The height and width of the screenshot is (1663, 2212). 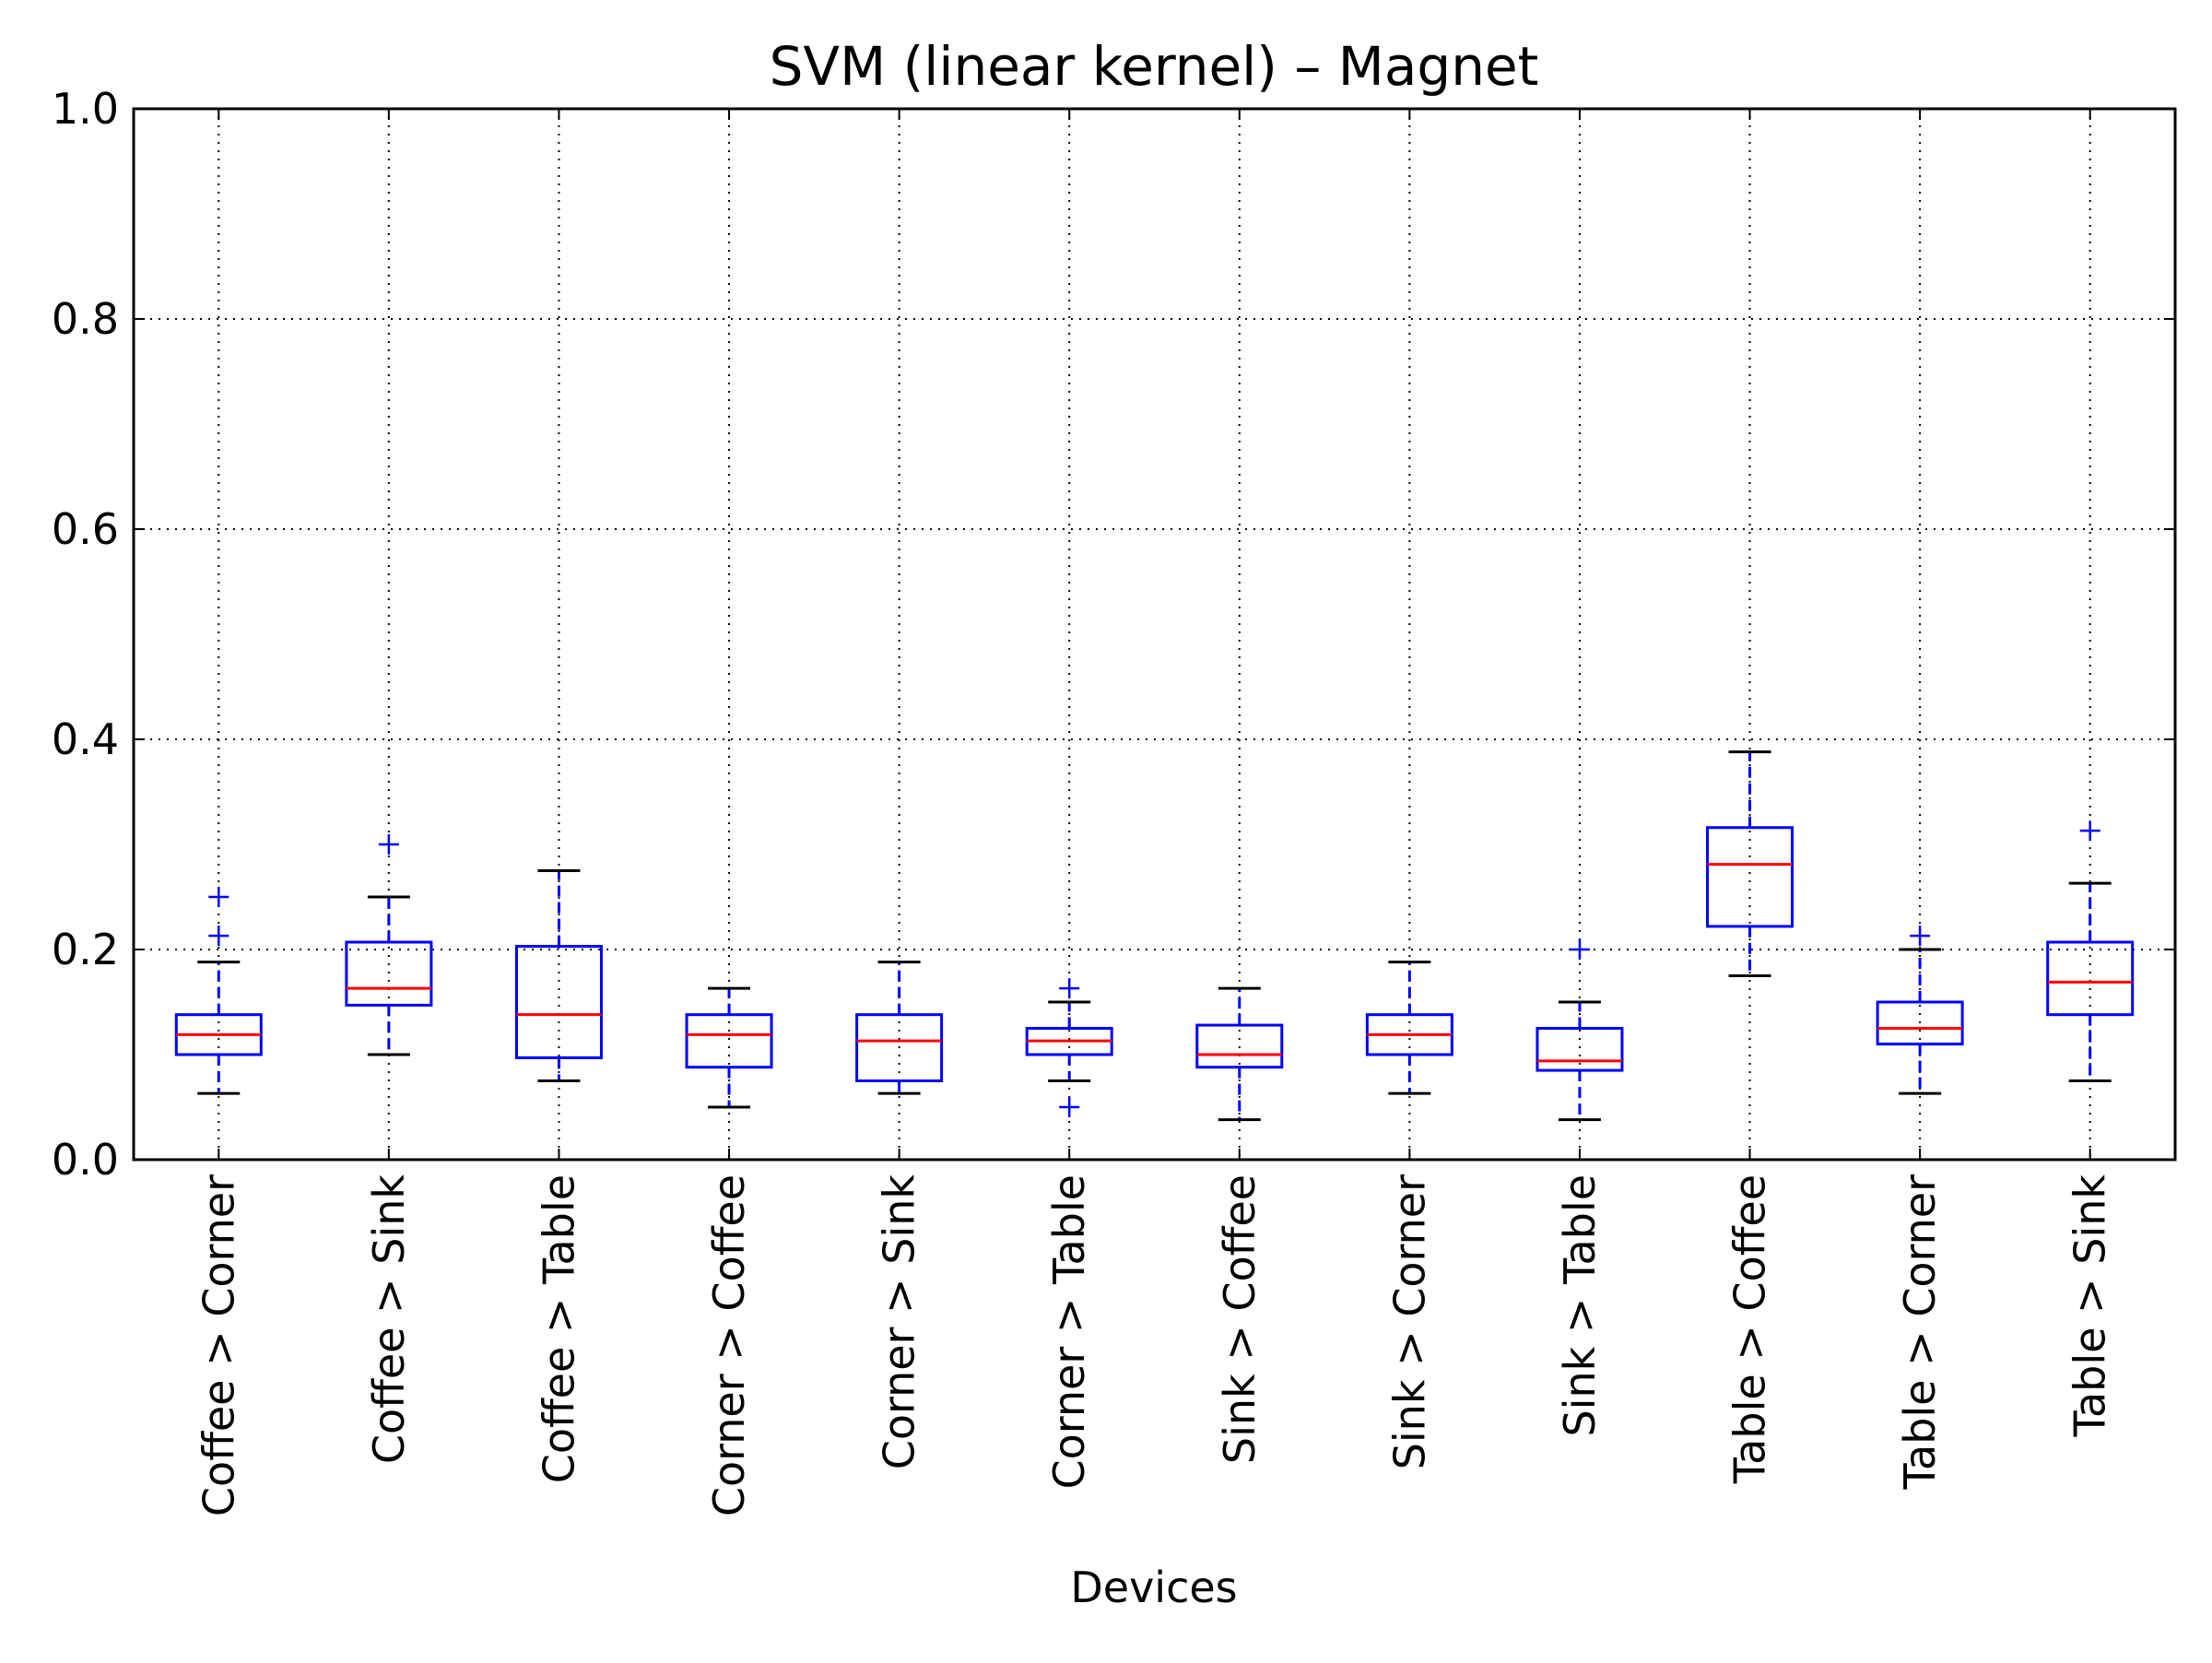 I want to click on x-tick-label: Sink > Coffee, so click(x=1240, y=1319).